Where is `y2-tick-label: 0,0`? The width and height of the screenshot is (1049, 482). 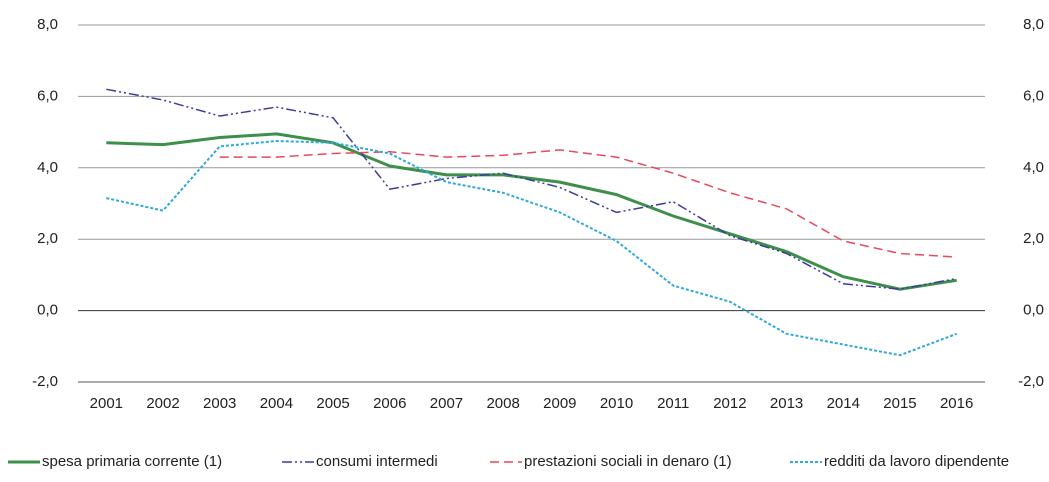
y2-tick-label: 0,0 is located at coordinates (1033, 310).